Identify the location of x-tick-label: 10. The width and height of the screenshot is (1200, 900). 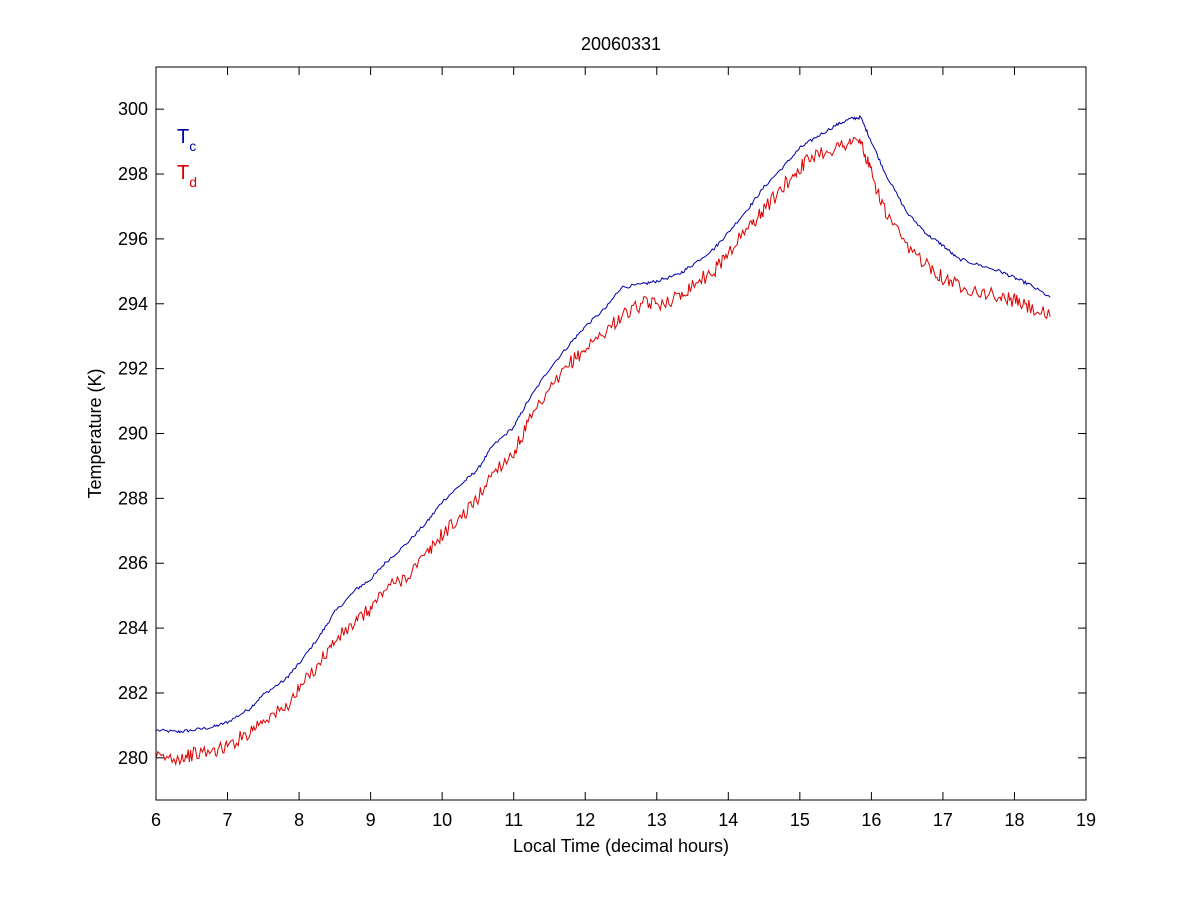
(442, 820).